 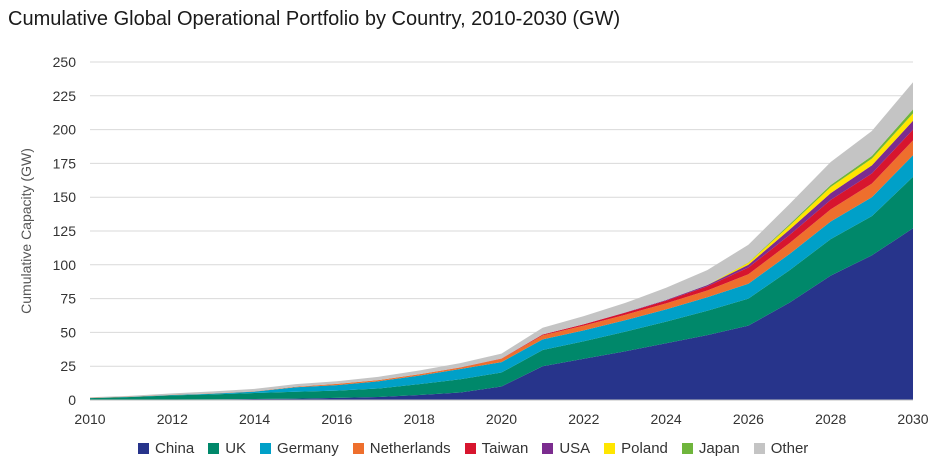 What do you see at coordinates (336, 419) in the screenshot?
I see `x-tick-label: 2016` at bounding box center [336, 419].